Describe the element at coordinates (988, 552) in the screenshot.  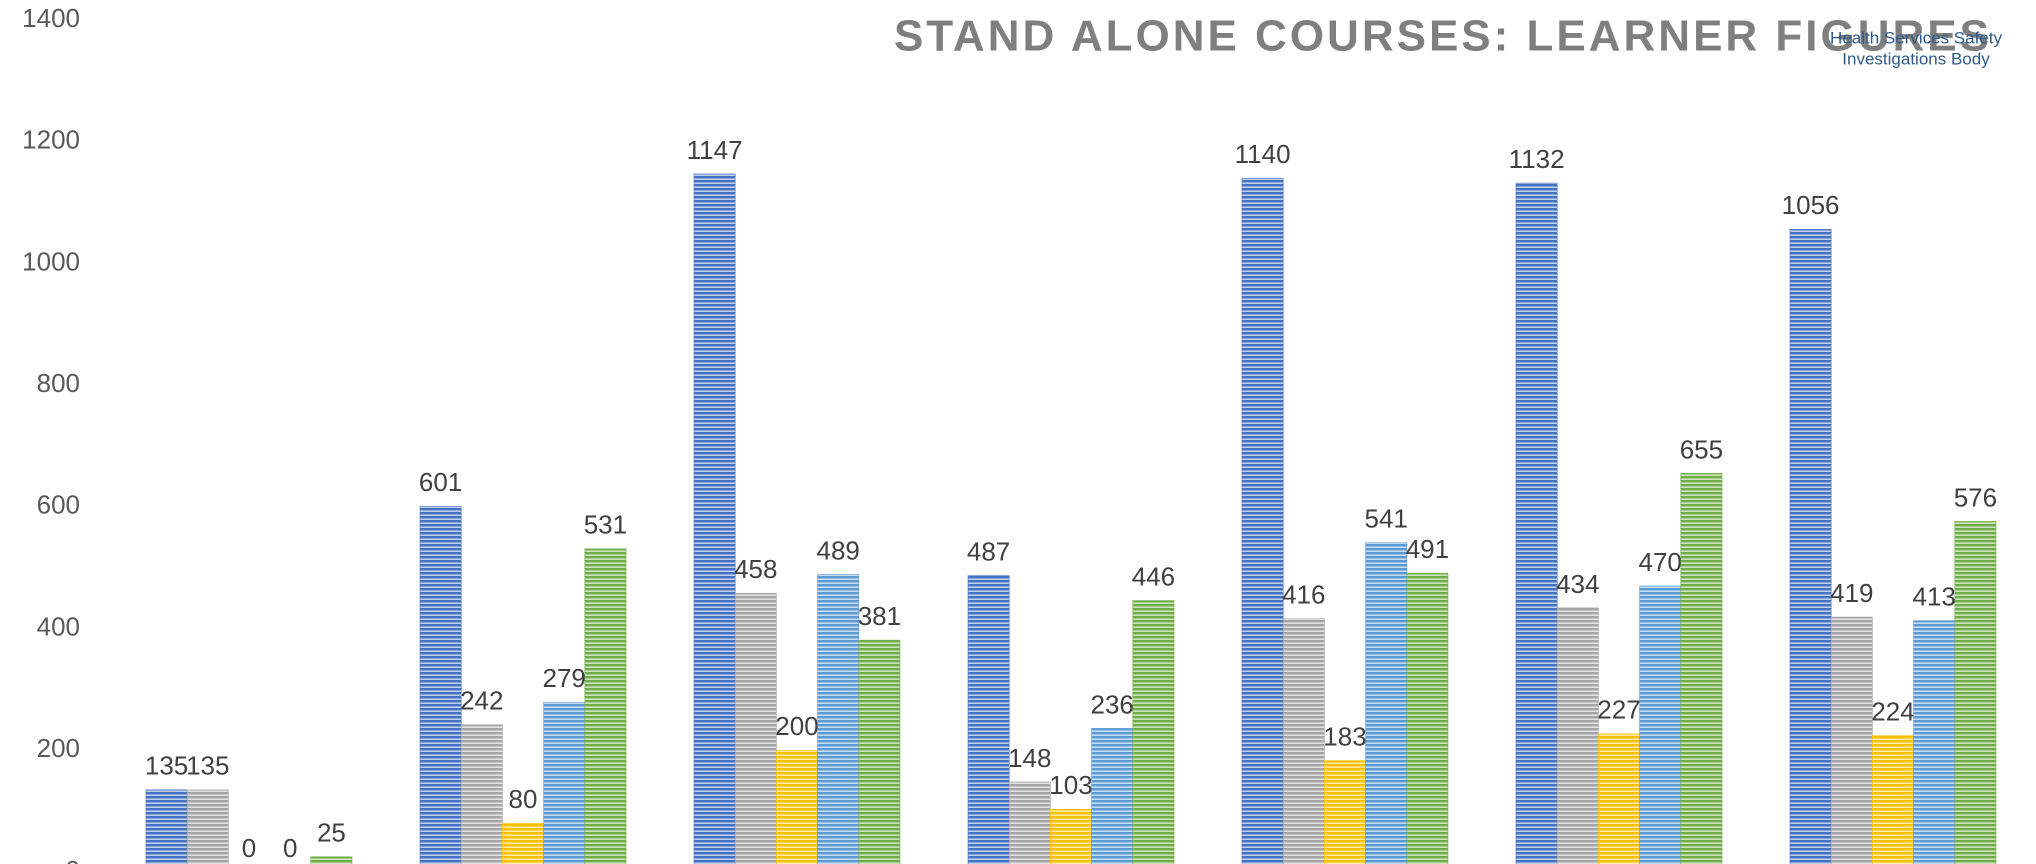
I see `value-label: 487` at that location.